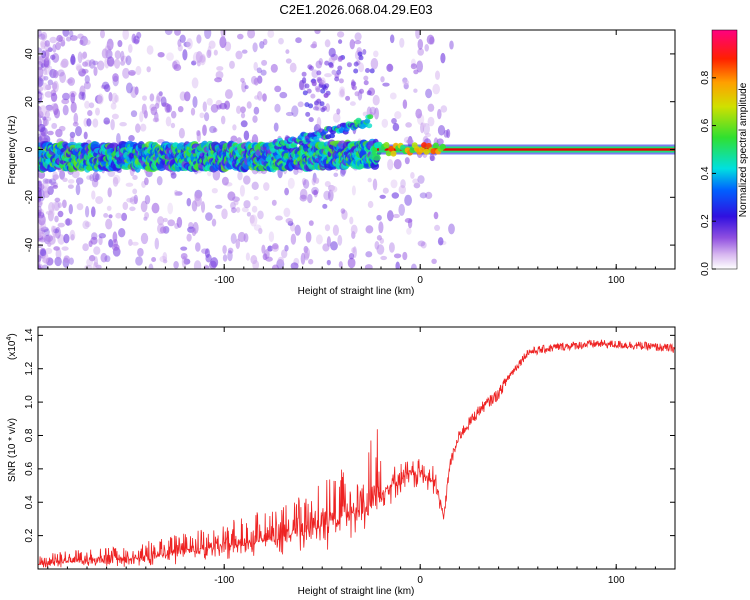  I want to click on colorbar-tick-label: 0.0, so click(705, 269).